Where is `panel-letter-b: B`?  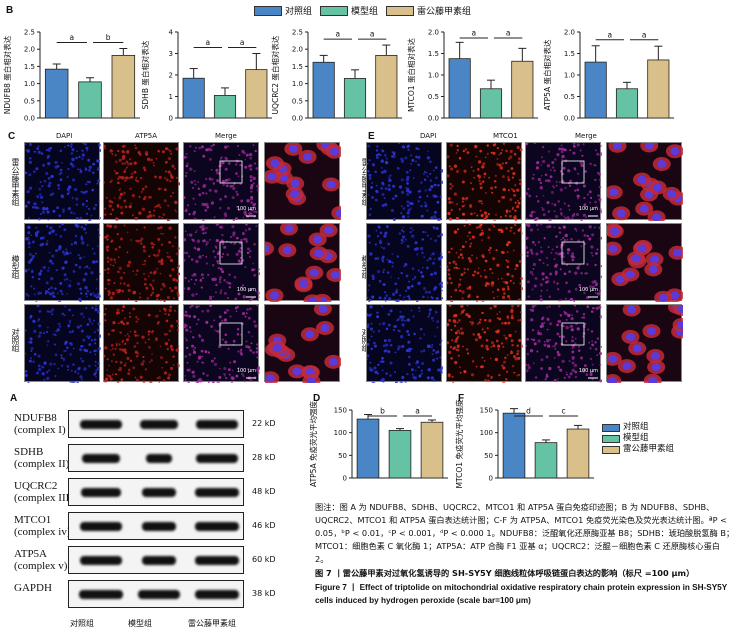
panel-letter-b: B is located at coordinates (10, 10).